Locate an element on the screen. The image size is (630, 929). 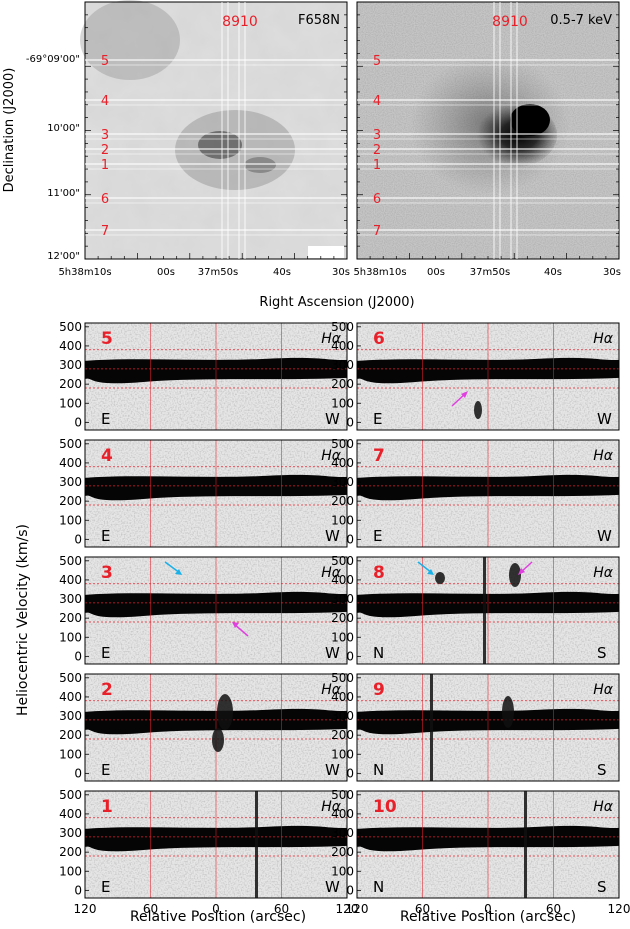
position-axis-label-right: Relative Position (arcsec) is located at coordinates (488, 917).